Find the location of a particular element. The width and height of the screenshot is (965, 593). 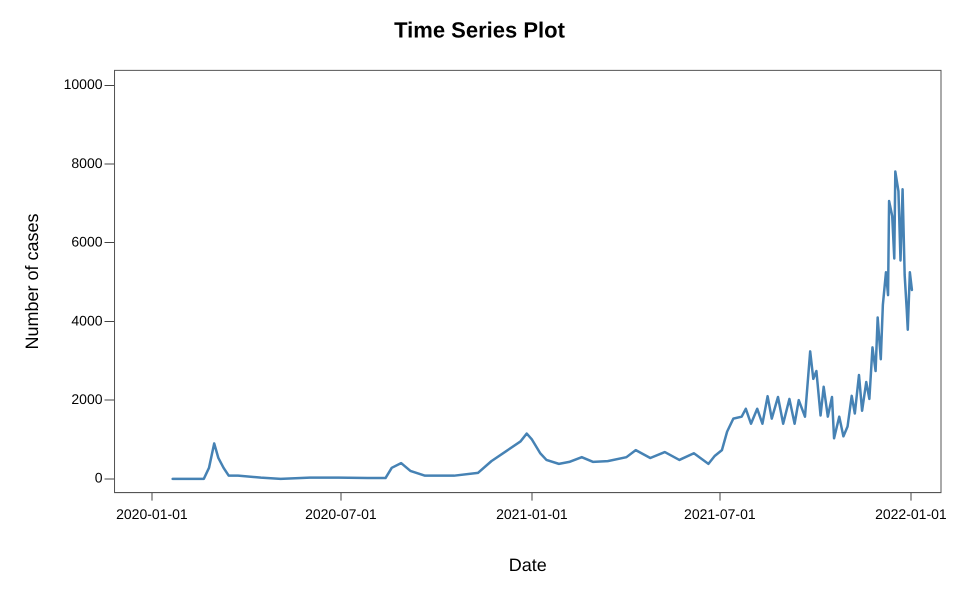

x-tick-label: 2020-07-01 is located at coordinates (341, 514).